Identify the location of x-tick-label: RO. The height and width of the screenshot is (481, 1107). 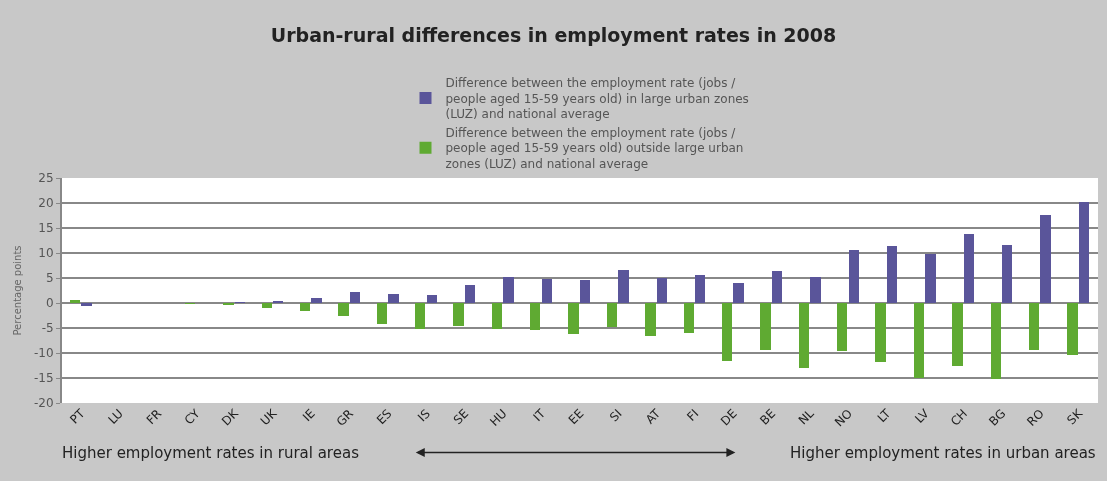
(1035, 417).